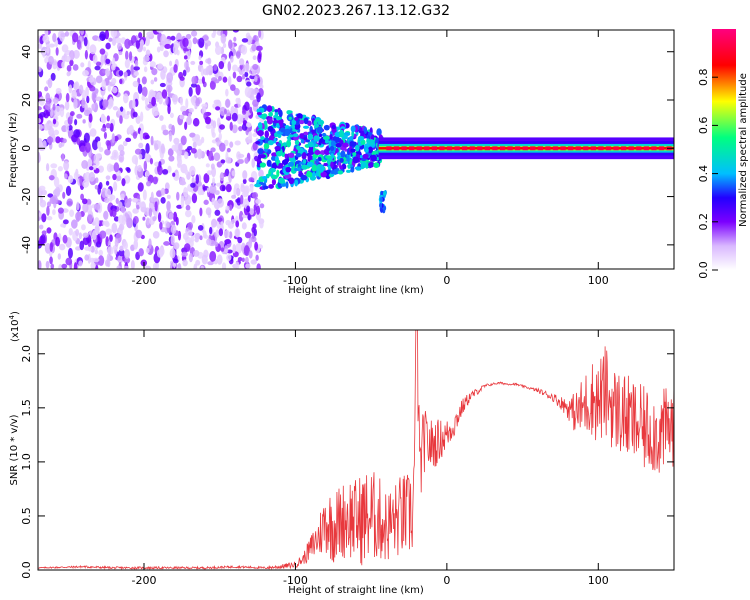  What do you see at coordinates (26, 245) in the screenshot?
I see `y-tick-label: -40` at bounding box center [26, 245].